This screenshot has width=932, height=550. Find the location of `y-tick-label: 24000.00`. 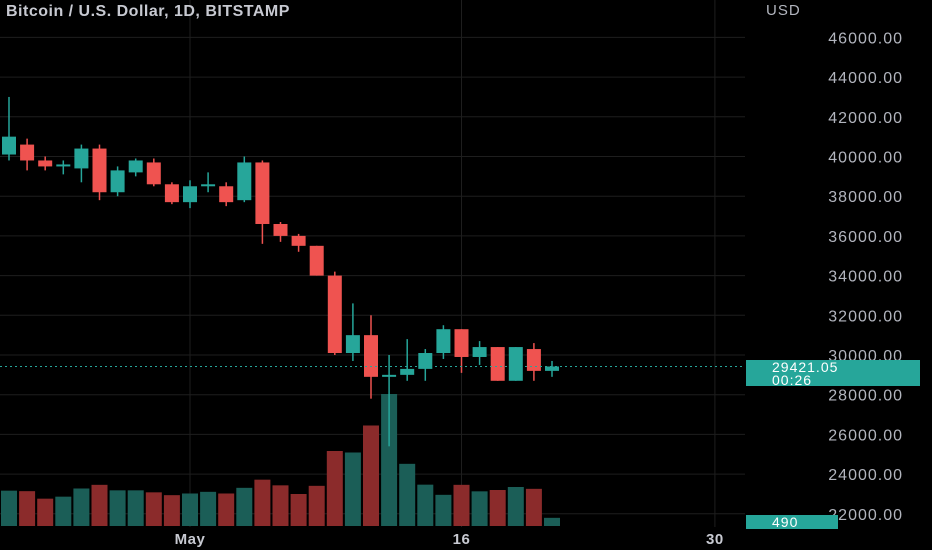

y-tick-label: 24000.00 is located at coordinates (865, 475).